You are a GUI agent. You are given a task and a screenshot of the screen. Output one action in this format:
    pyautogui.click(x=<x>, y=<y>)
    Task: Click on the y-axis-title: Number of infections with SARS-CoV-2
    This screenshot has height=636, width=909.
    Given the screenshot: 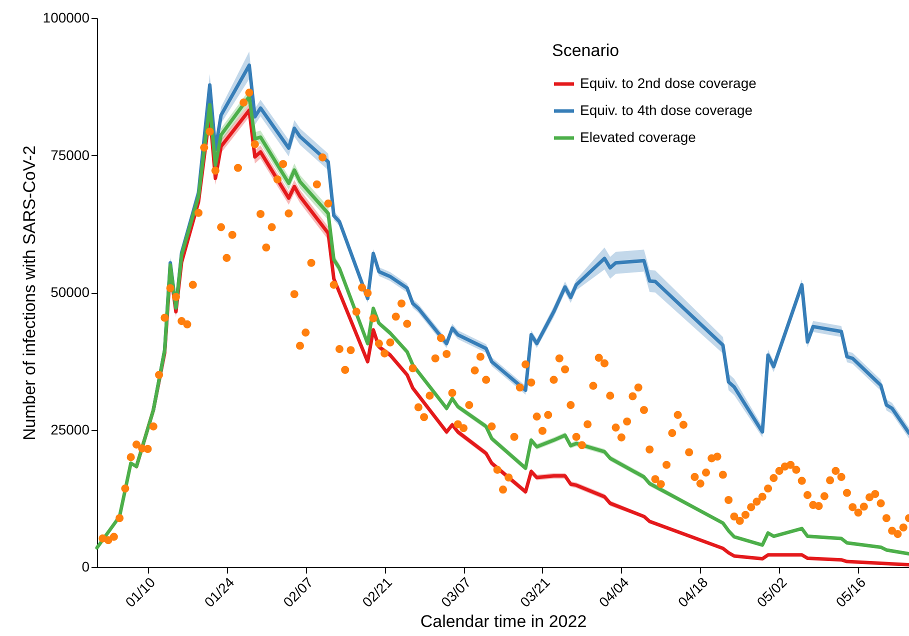 What is the action you would take?
    pyautogui.click(x=29, y=293)
    